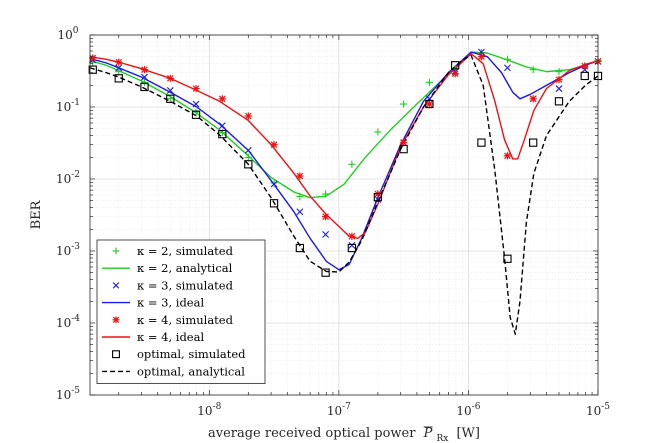 The width and height of the screenshot is (648, 443). What do you see at coordinates (75, 175) in the screenshot?
I see `y-tick-label-exponent: -2` at bounding box center [75, 175].